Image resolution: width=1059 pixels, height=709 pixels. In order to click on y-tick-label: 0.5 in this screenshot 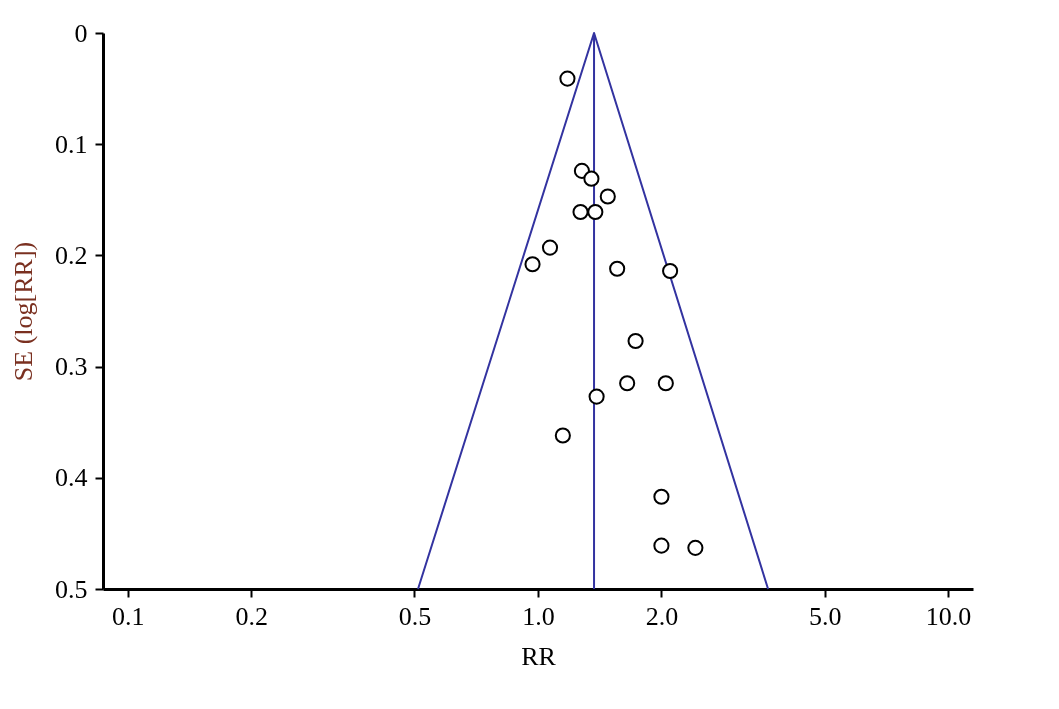, I will do `click(71, 589)`.